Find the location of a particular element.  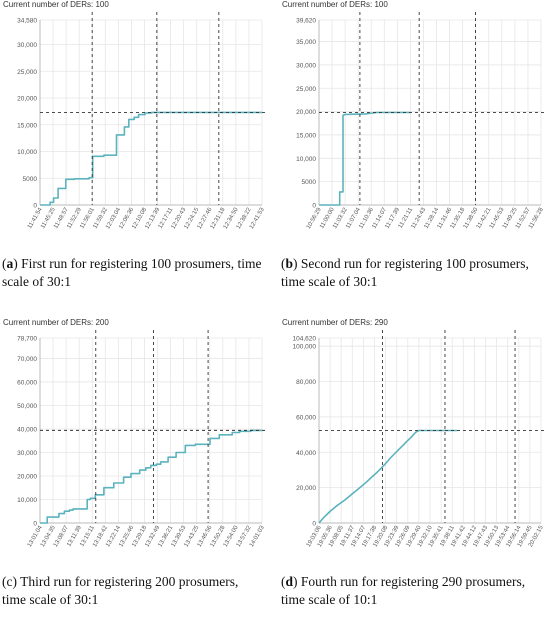

y-tick-label: 50,000 is located at coordinates (27, 406).